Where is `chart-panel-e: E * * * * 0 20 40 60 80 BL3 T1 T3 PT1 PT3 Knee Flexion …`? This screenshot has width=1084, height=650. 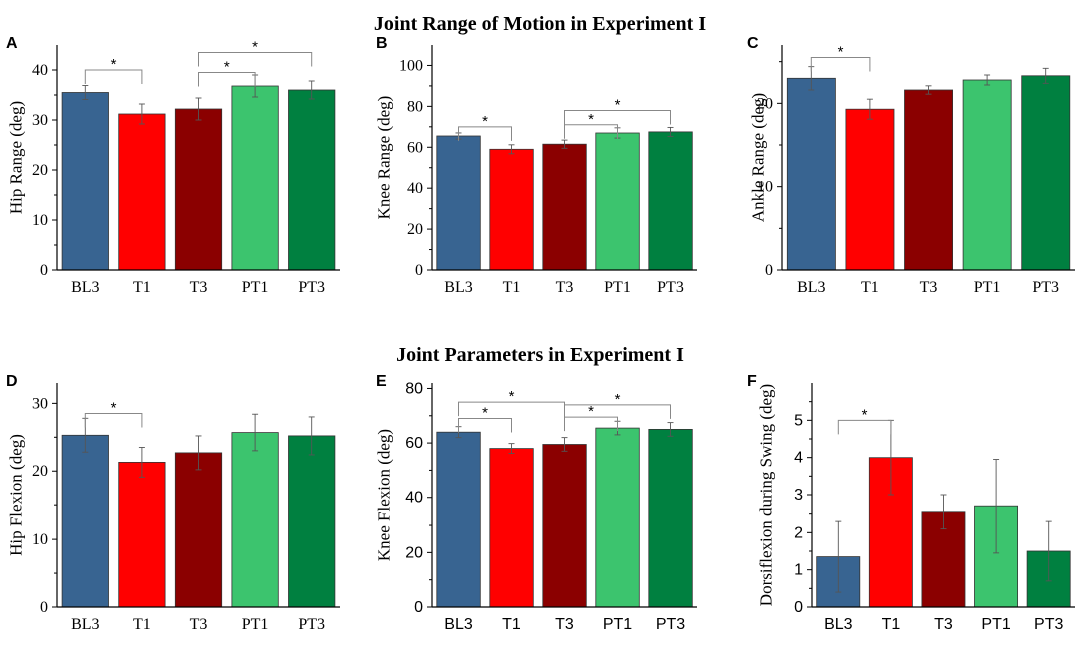
chart-panel-e: E * * * * 0 20 40 60 80 BL3 T1 T3 PT1 PT3 Knee Flexion … is located at coordinates (536, 503).